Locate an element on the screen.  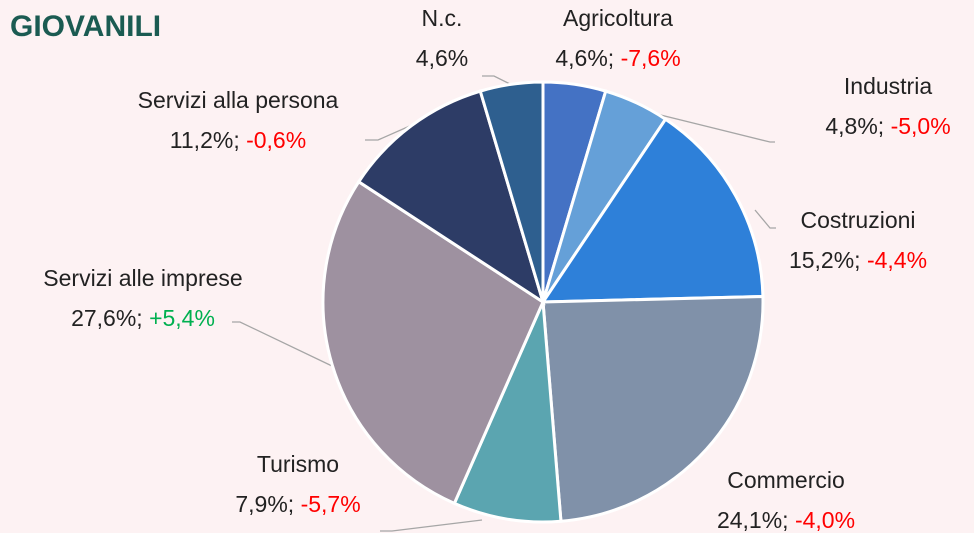
change-label: -5,0% is located at coordinates (921, 126).